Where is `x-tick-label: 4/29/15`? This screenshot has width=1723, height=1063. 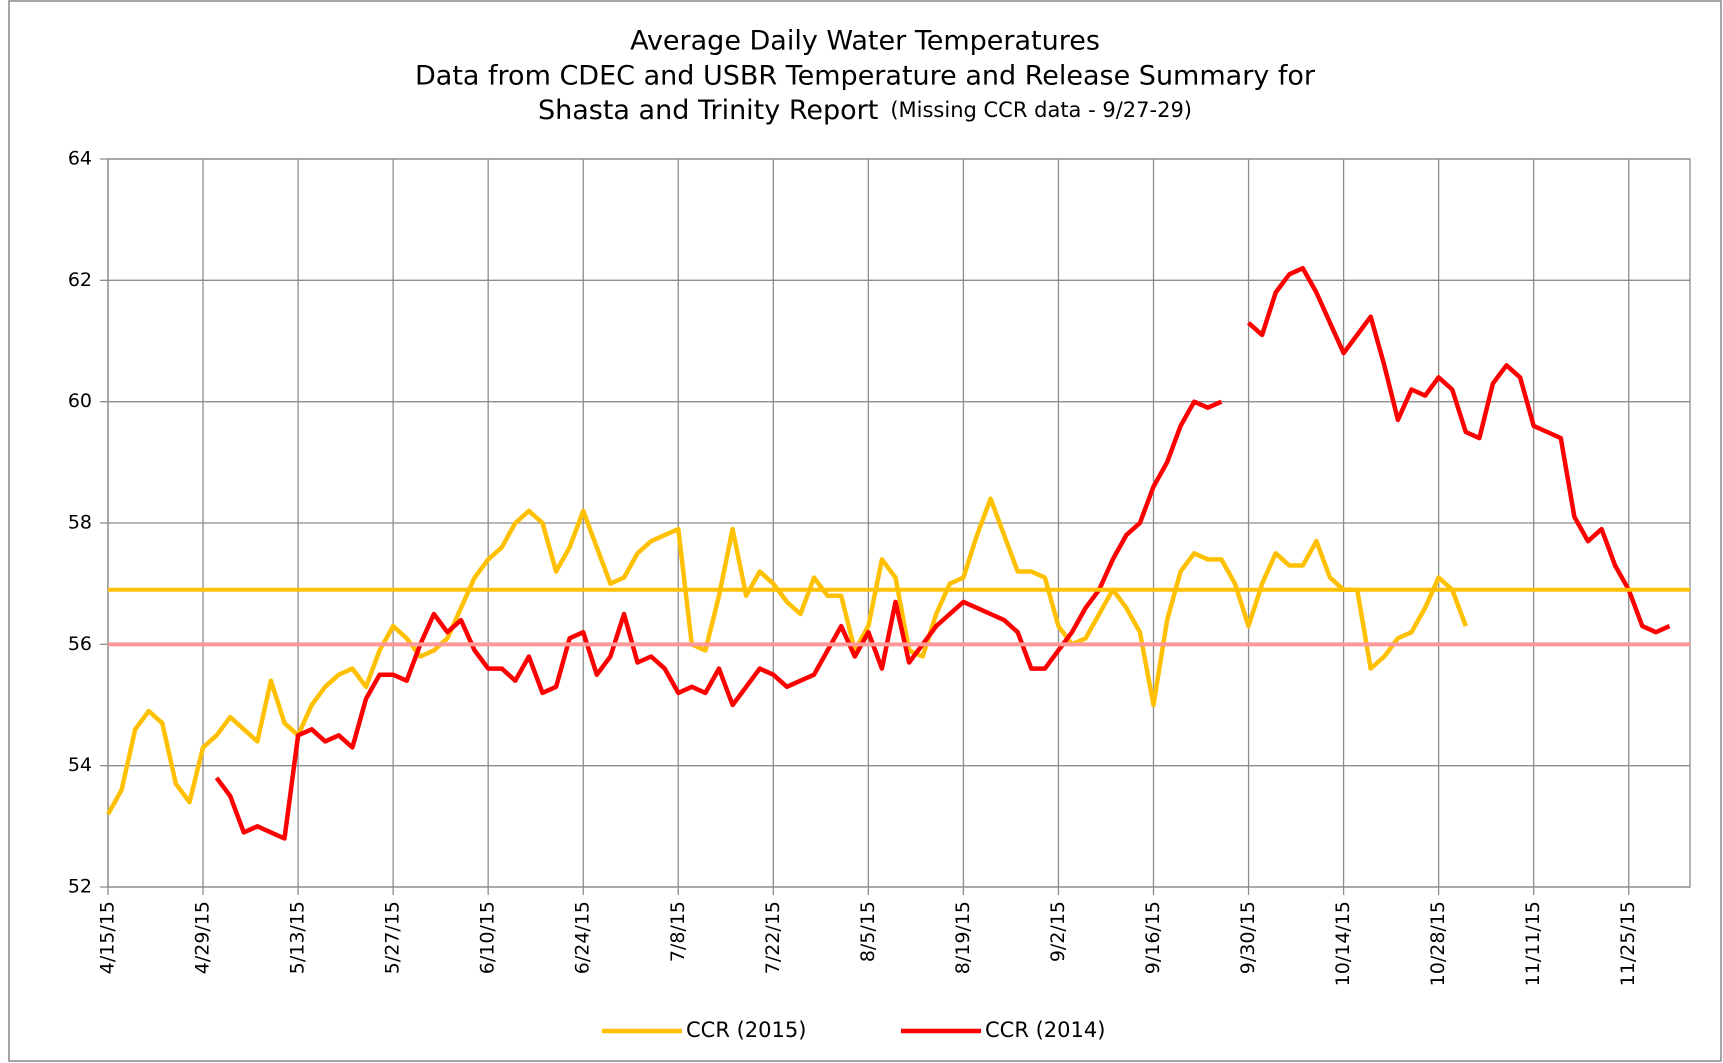
x-tick-label: 4/29/15 is located at coordinates (203, 937).